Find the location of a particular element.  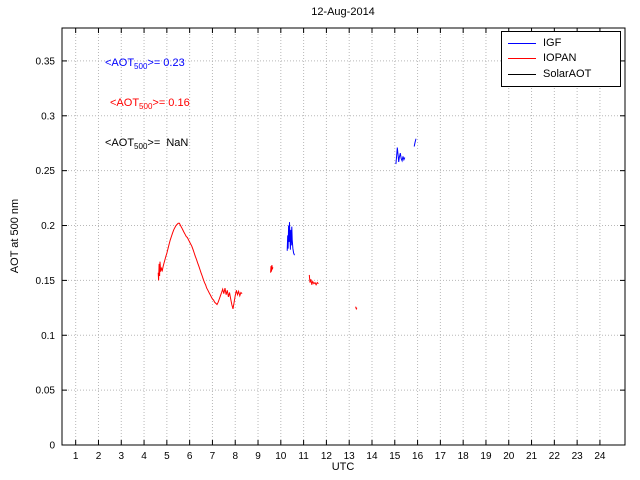

legend-label: IOPAN is located at coordinates (560, 58).